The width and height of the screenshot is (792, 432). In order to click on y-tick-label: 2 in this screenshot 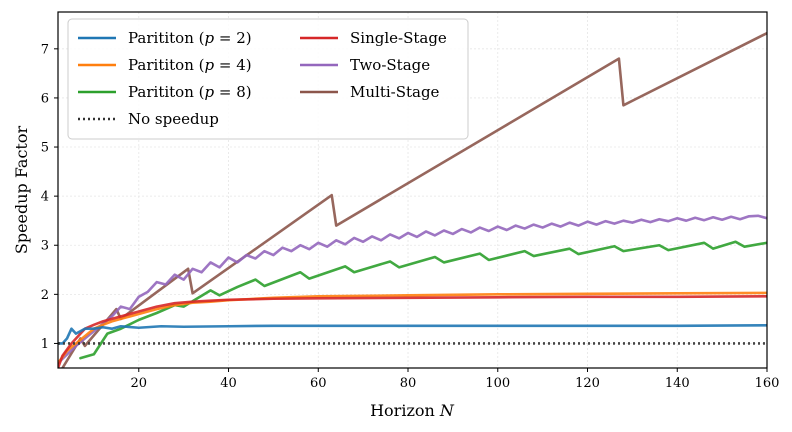, I will do `click(45, 295)`.